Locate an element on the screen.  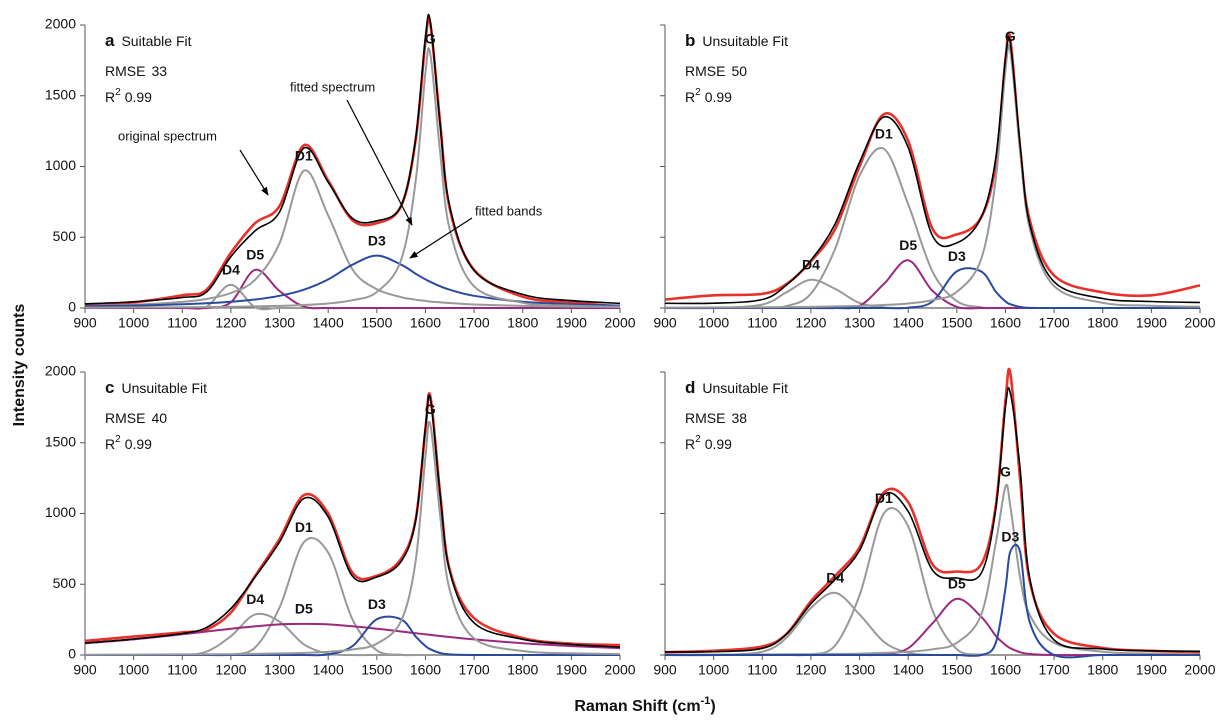
y-tick-label: 1000 is located at coordinates (60, 512).